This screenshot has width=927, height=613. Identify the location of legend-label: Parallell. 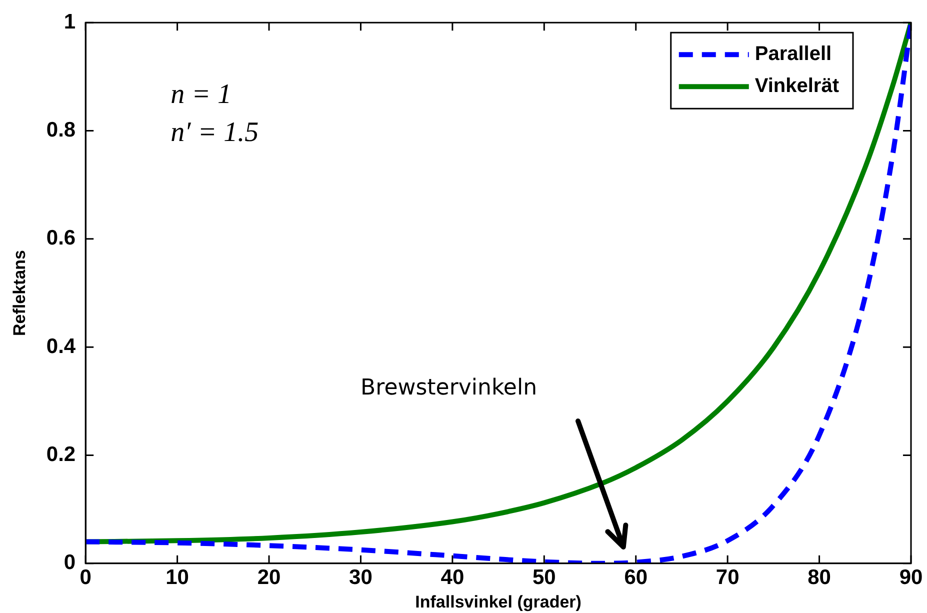
(793, 54).